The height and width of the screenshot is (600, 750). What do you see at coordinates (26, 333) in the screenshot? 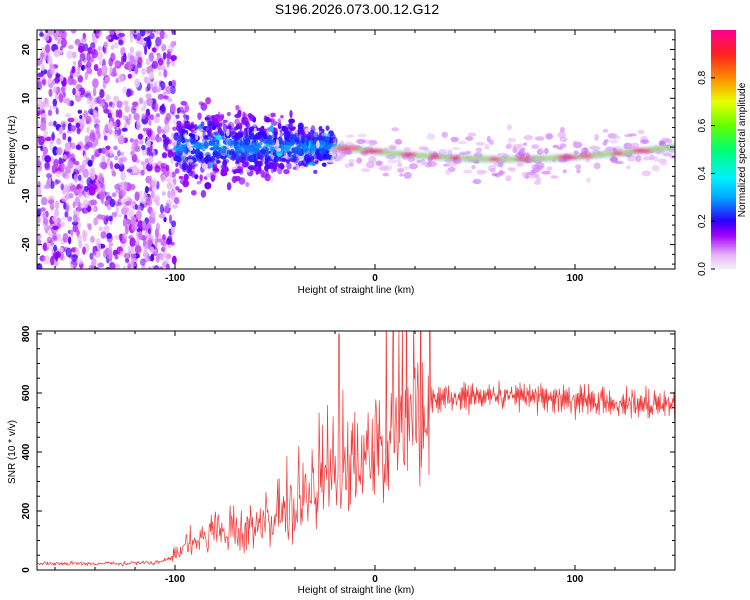
I see `y-tick-label: 800` at bounding box center [26, 333].